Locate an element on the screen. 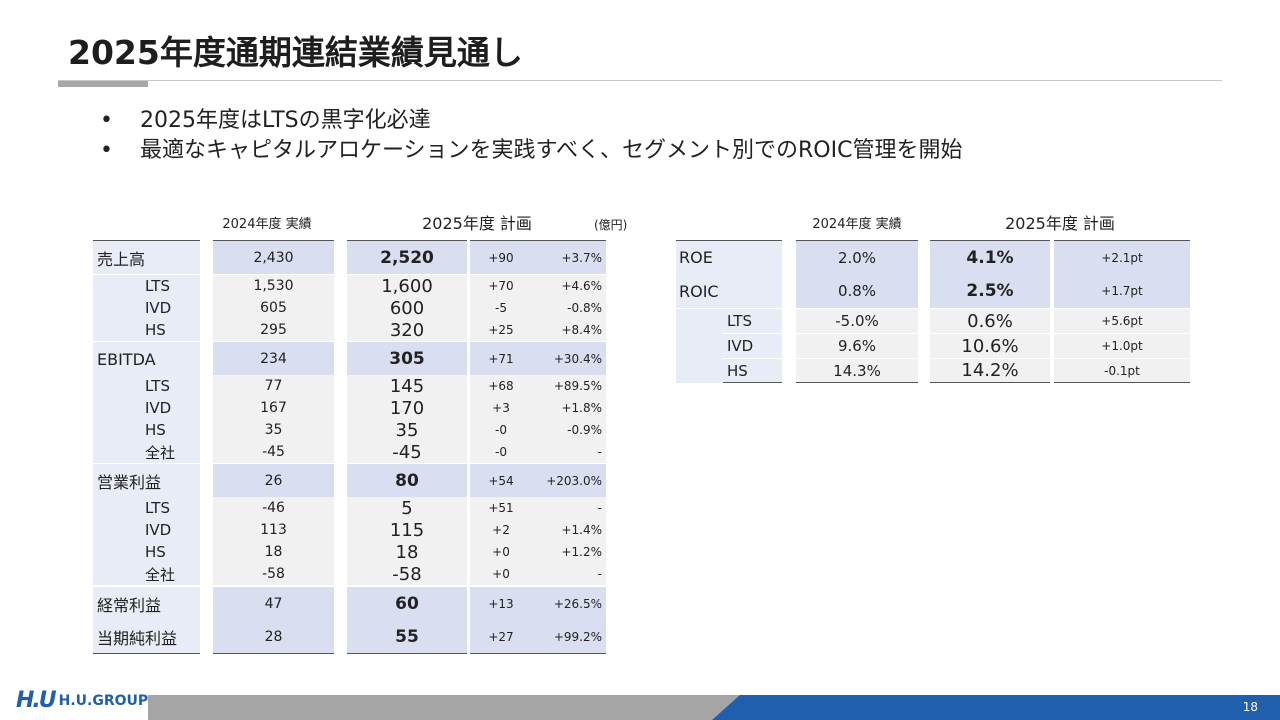 This screenshot has width=1280, height=720. actual-value: 9.6% is located at coordinates (857, 346).